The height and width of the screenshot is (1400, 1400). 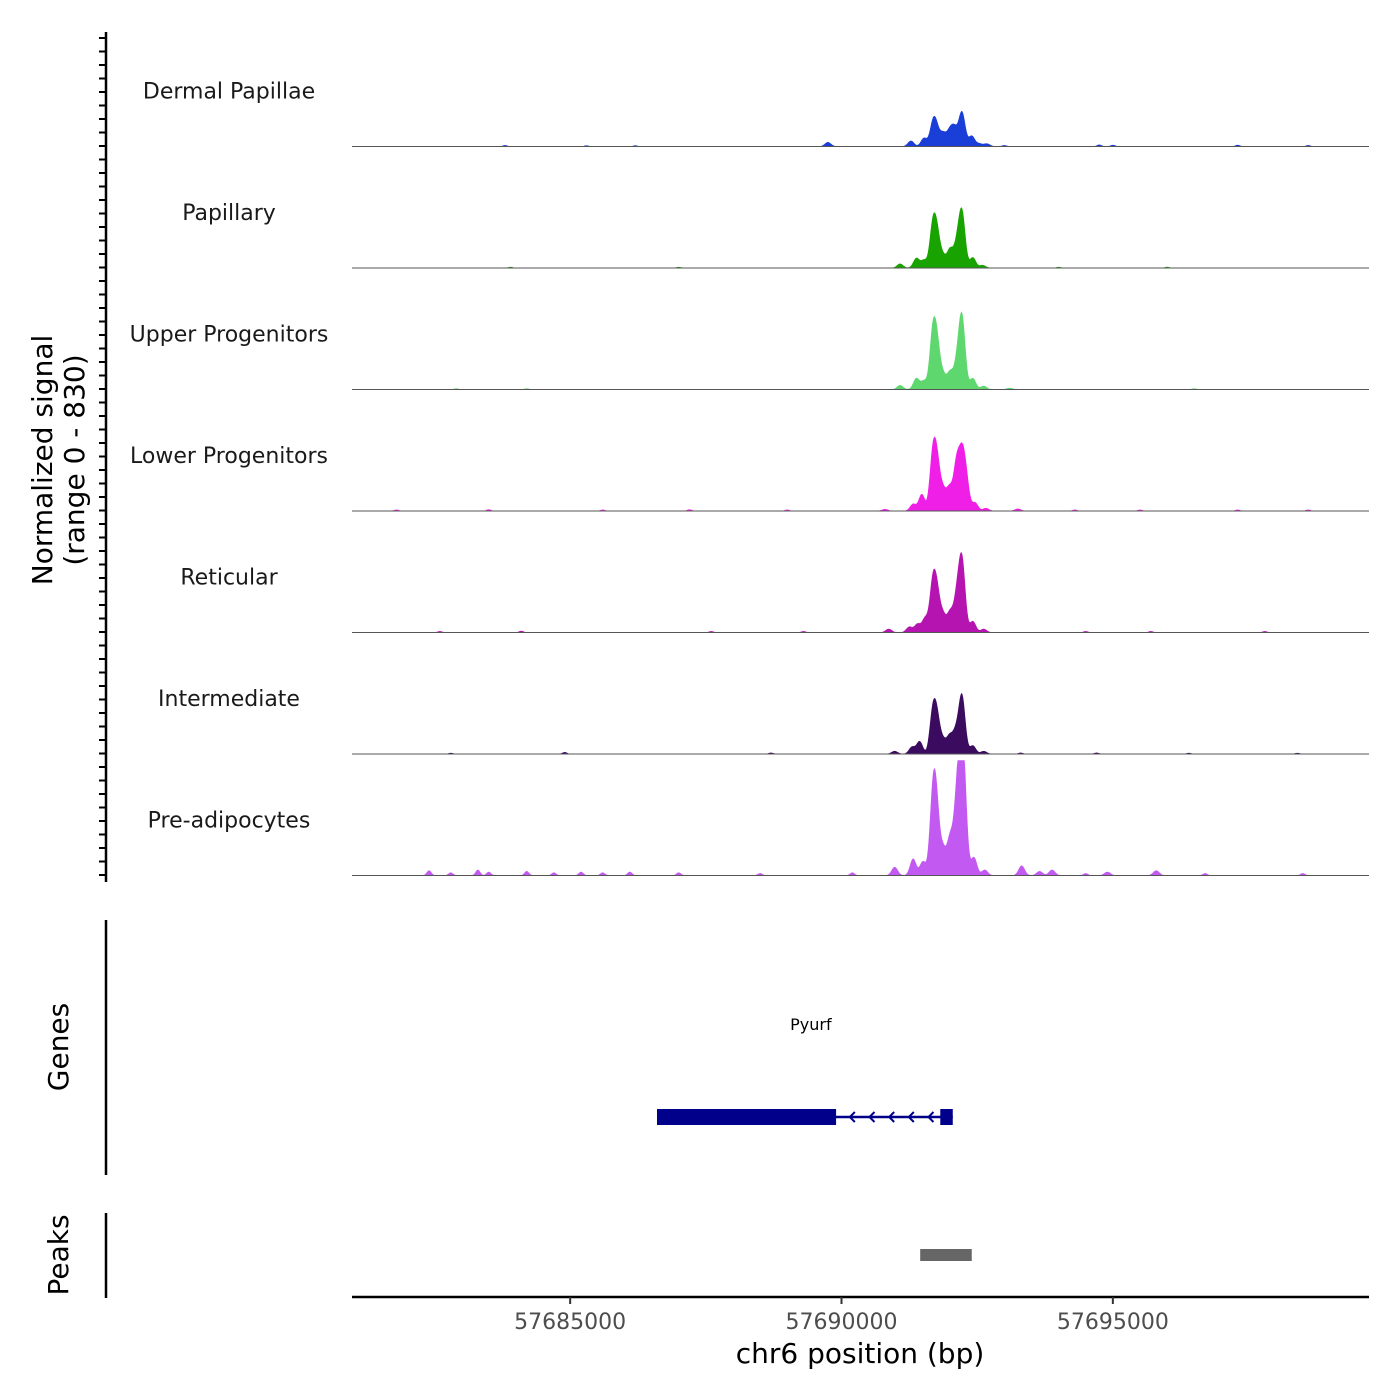 I want to click on x-axis-title: chr6 position (bp), so click(x=860, y=1353).